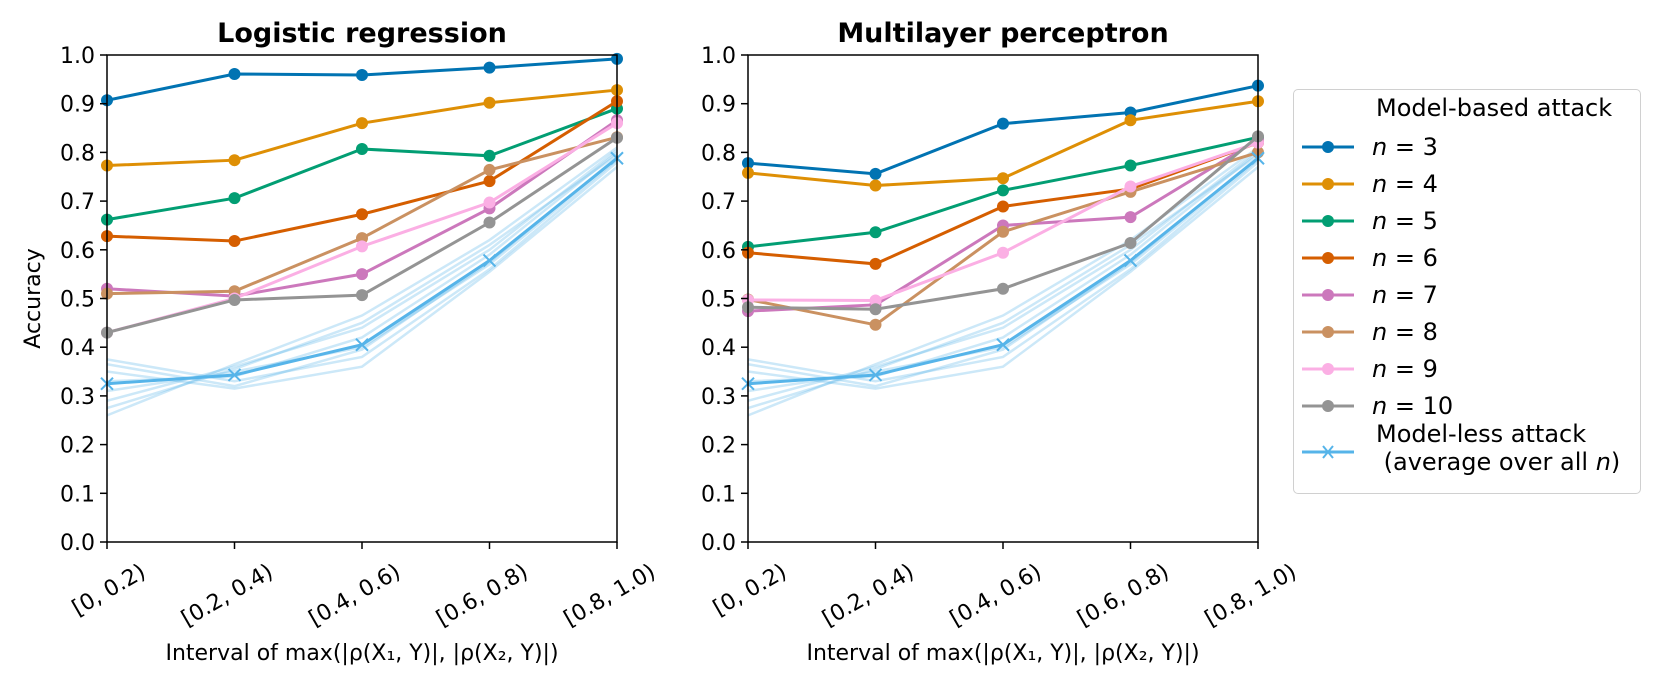 The height and width of the screenshot is (692, 1661). Describe the element at coordinates (1494, 108) in the screenshot. I see `legend-title: Model-based attack` at that location.